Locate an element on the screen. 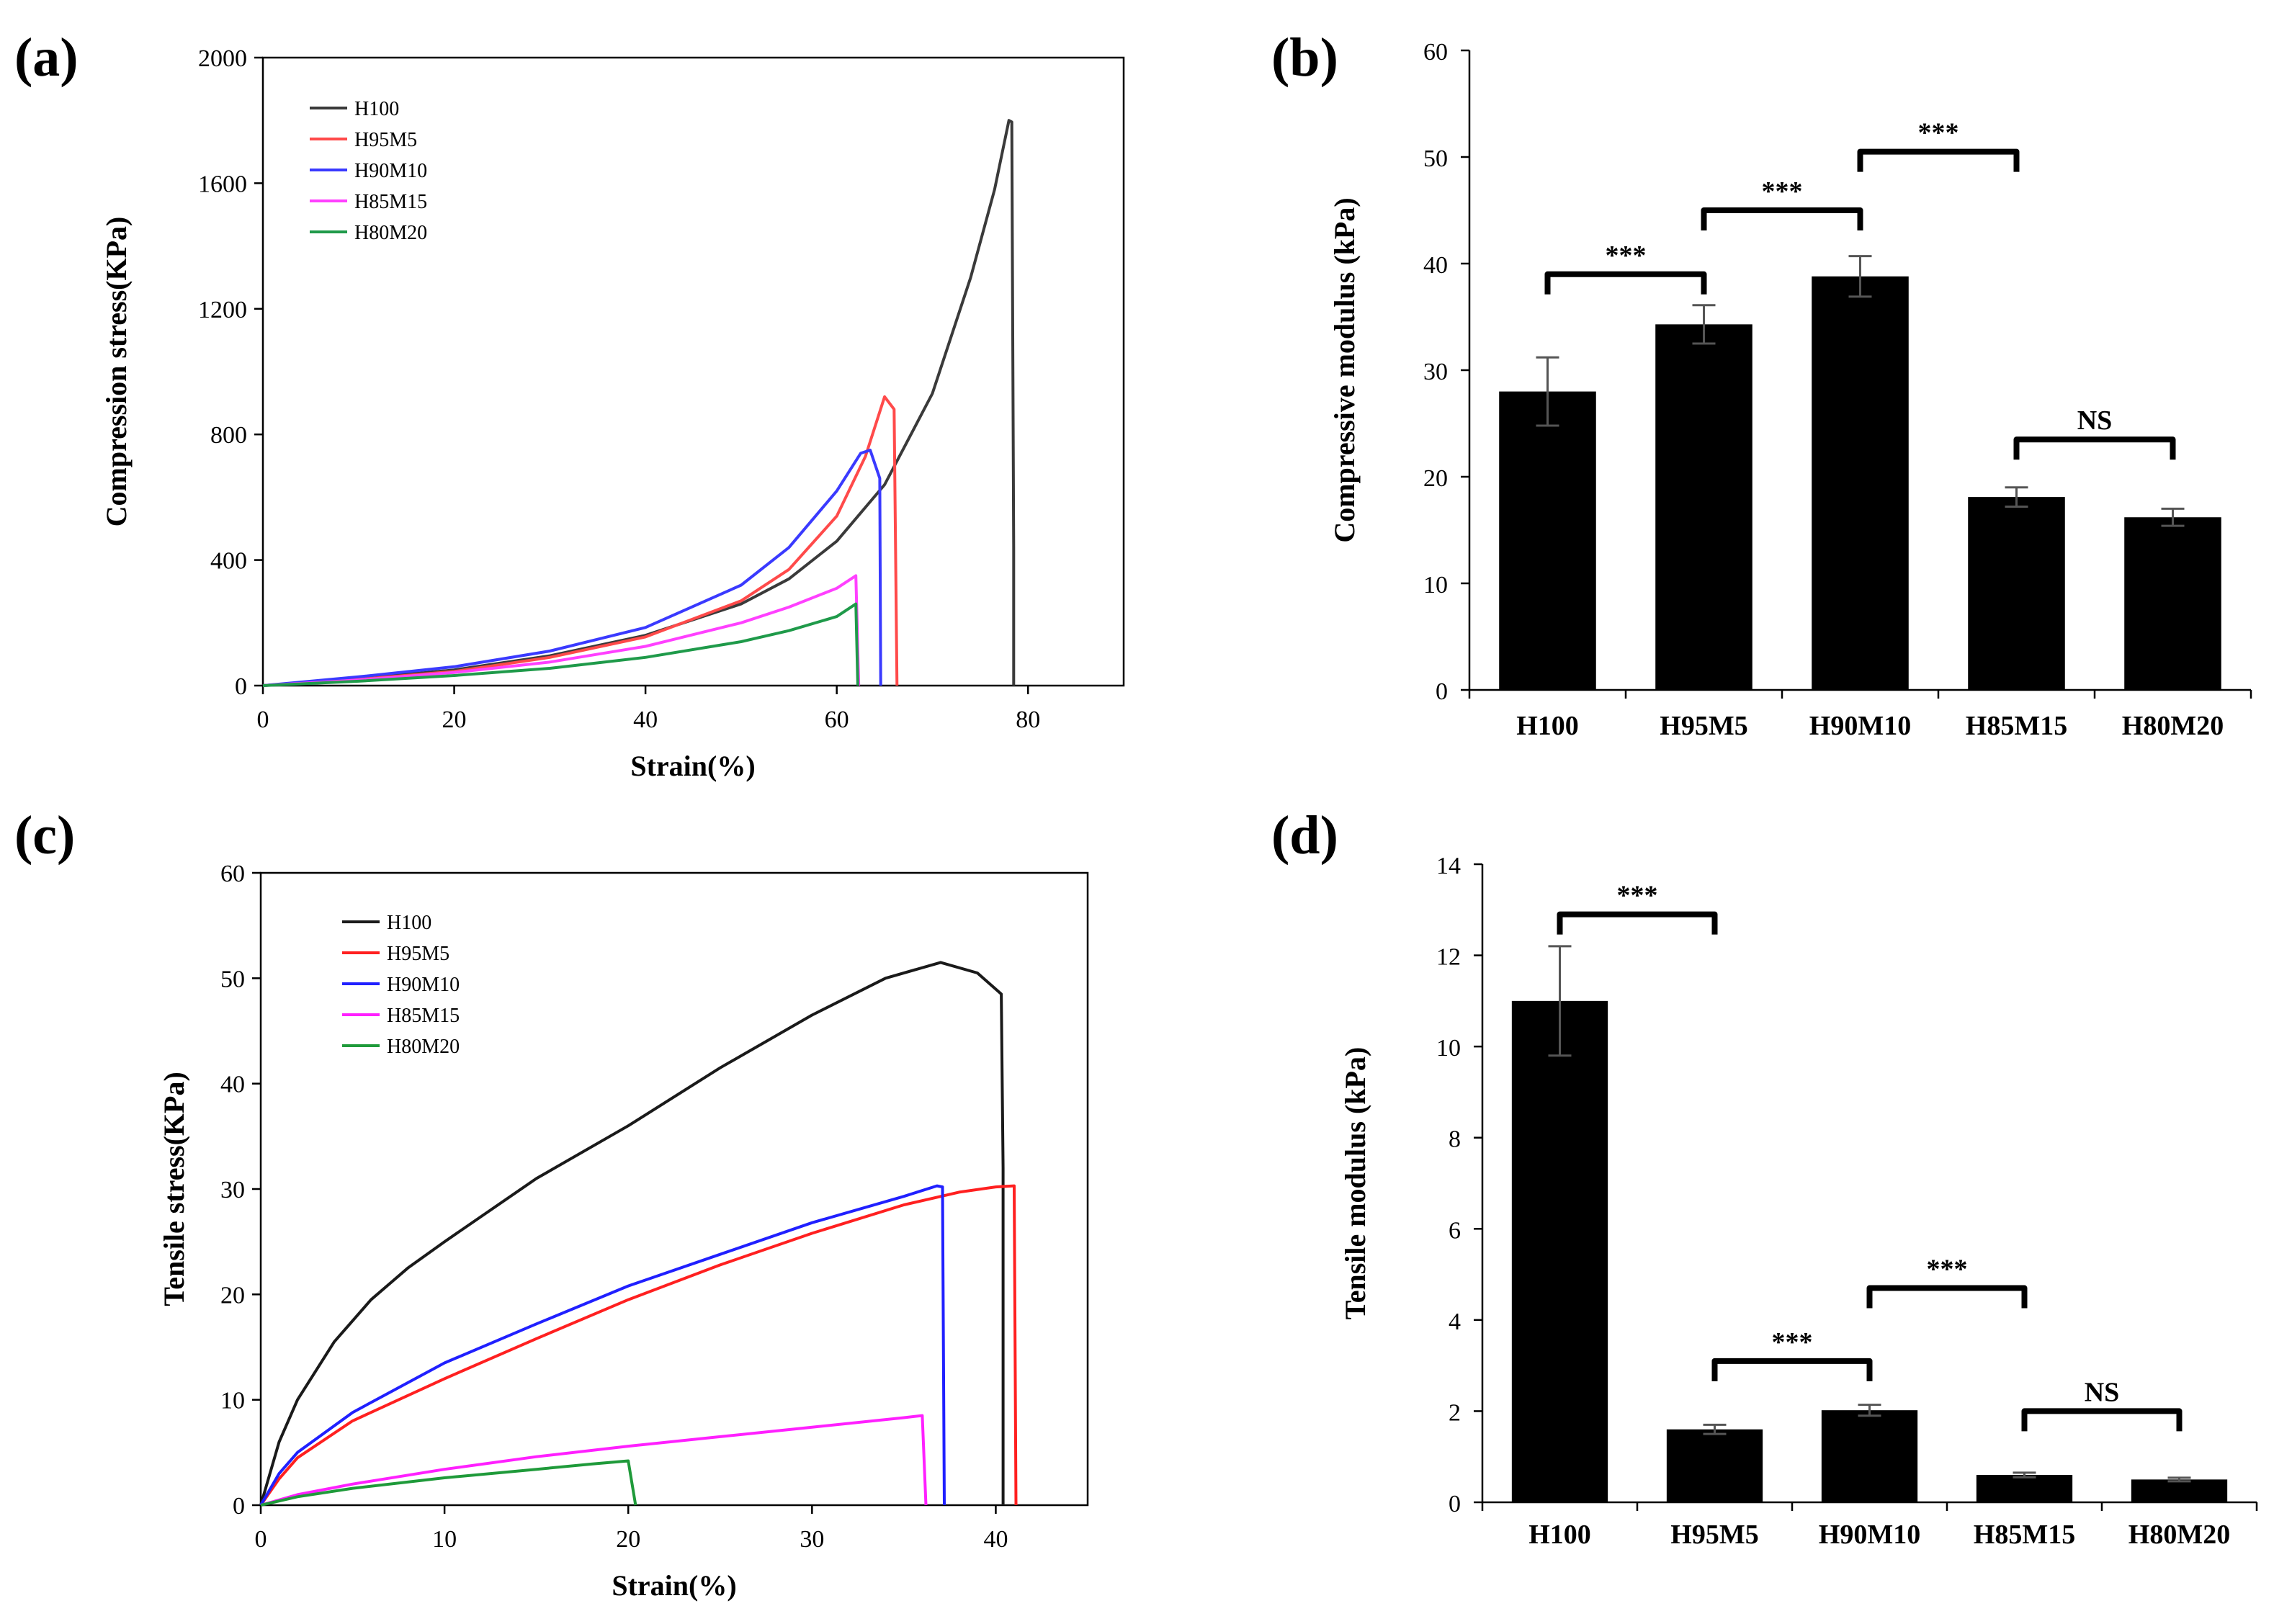 Image resolution: width=2292 pixels, height=1624 pixels. y-tick-label: 30 is located at coordinates (1435, 372).